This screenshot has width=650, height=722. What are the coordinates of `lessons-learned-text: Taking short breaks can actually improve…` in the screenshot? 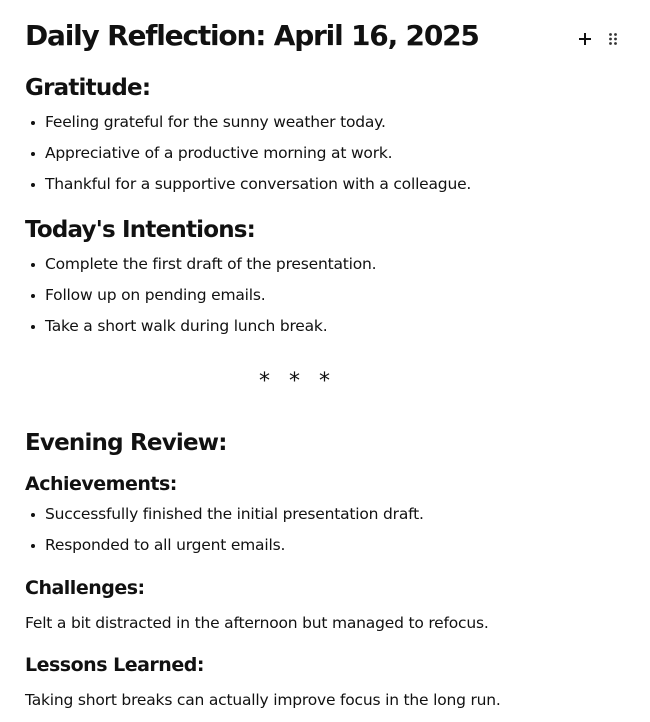 It's located at (263, 700).